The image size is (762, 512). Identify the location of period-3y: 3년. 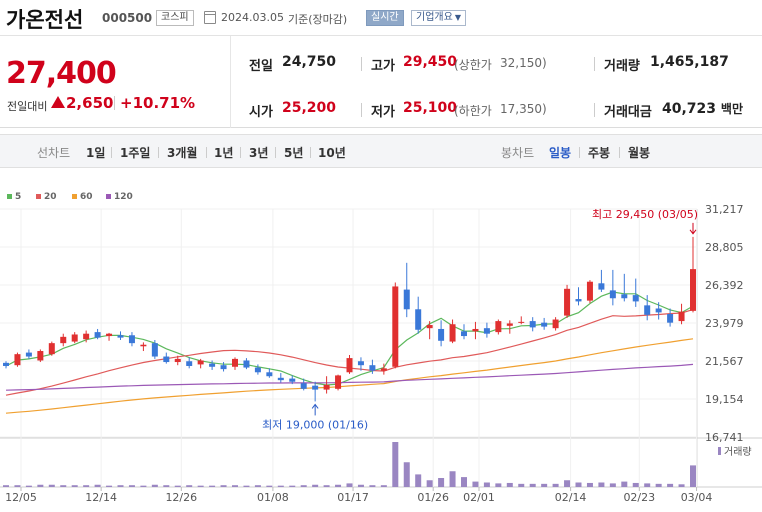
(259, 153).